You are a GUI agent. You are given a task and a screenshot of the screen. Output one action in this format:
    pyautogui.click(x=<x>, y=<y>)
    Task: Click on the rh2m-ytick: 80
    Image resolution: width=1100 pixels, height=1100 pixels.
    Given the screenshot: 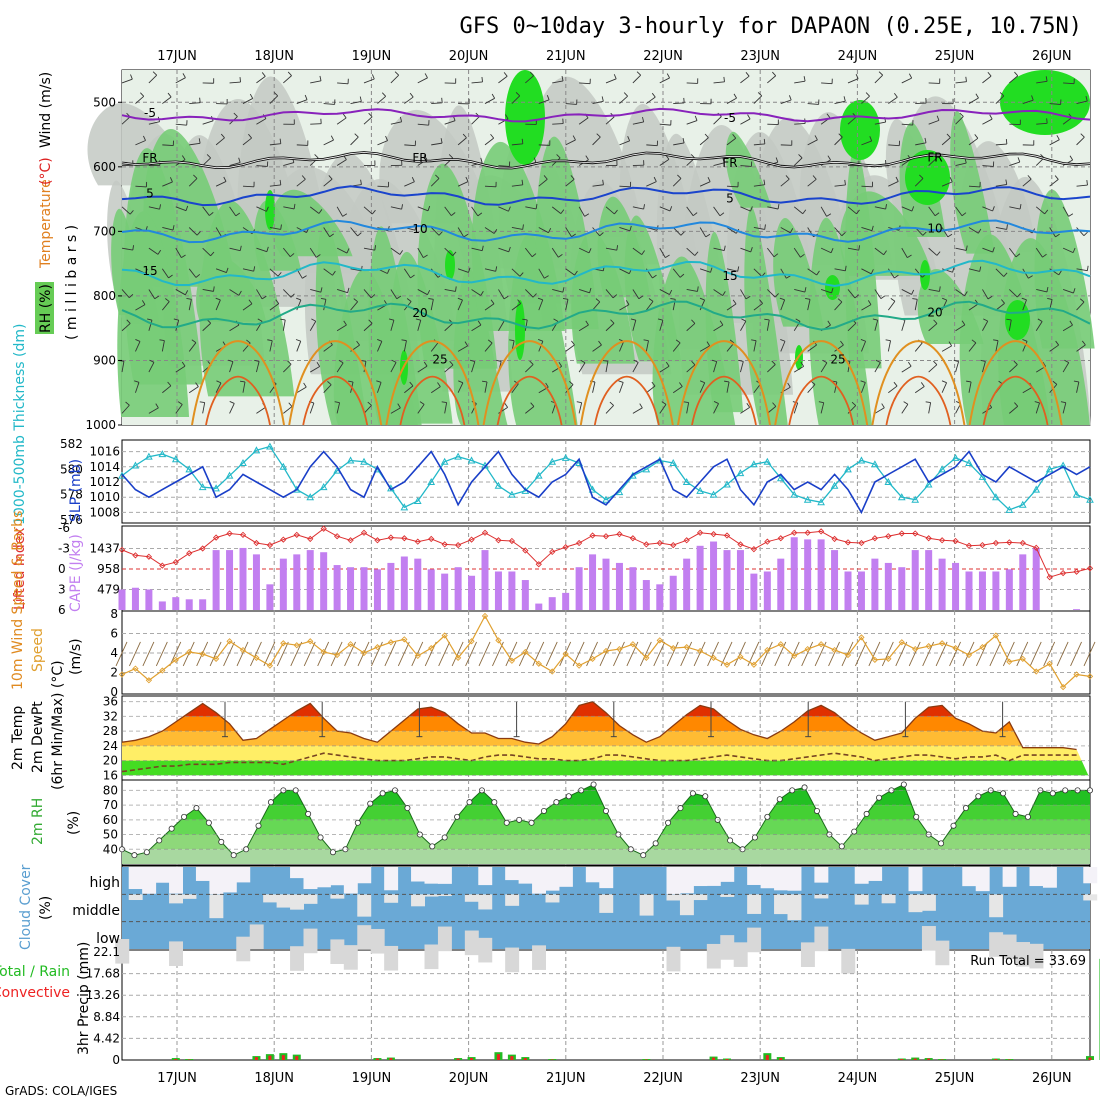 What is the action you would take?
    pyautogui.click(x=110, y=790)
    